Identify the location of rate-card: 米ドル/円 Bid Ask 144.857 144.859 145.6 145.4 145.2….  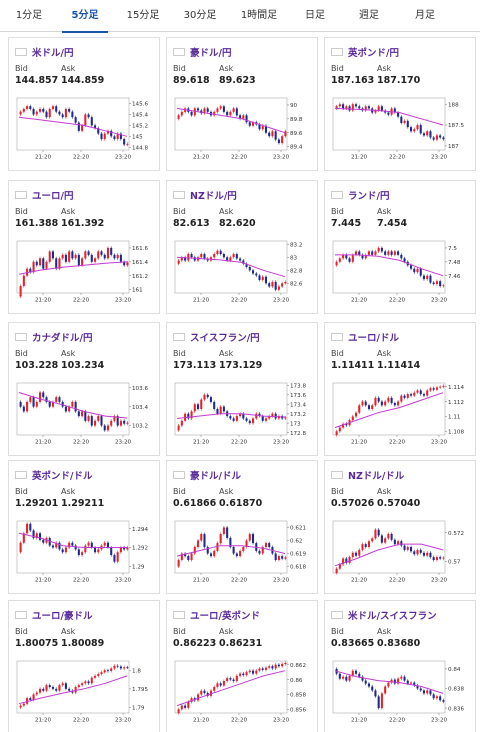
(84, 104).